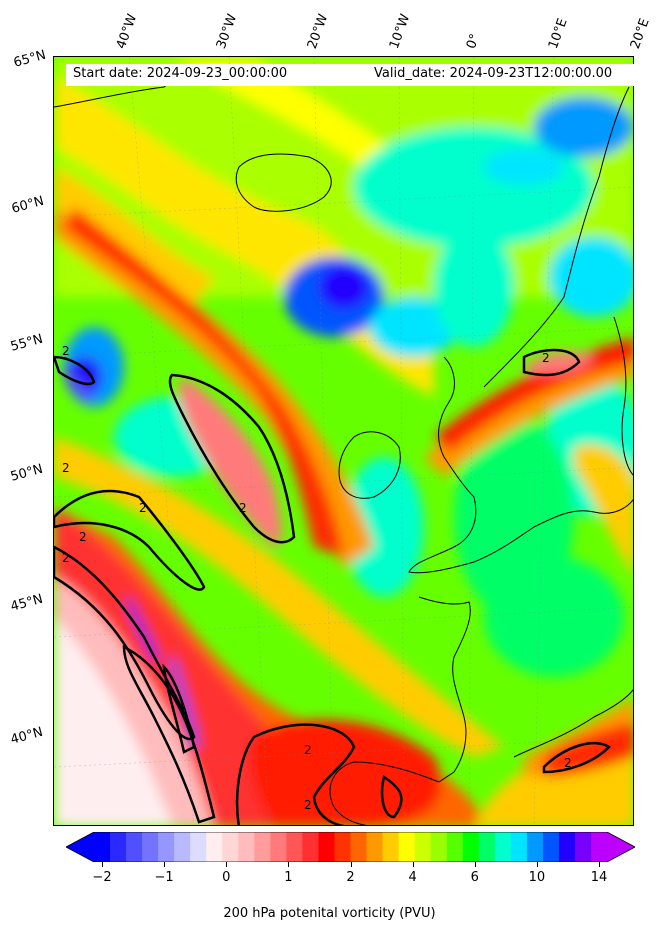 Image resolution: width=659 pixels, height=936 pixels. I want to click on lat-label: 55°N, so click(27, 343).